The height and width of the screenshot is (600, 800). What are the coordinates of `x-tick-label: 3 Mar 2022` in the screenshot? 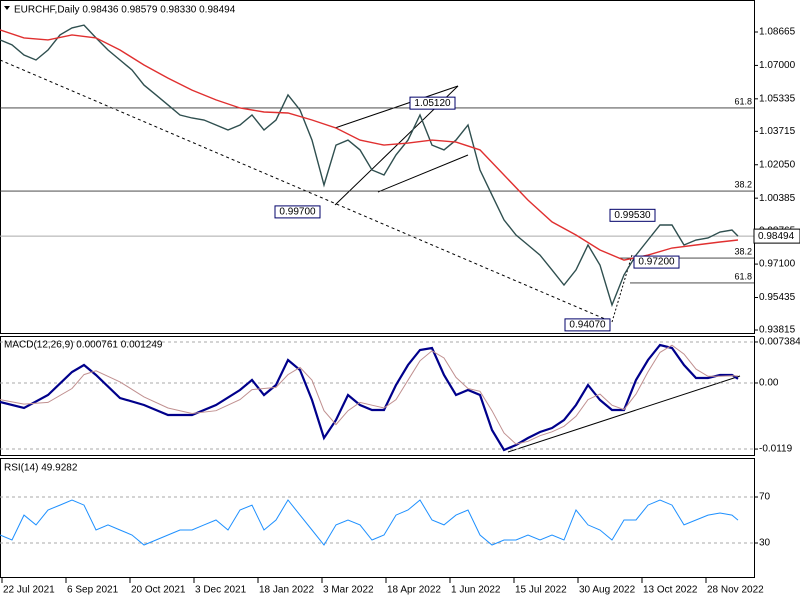 It's located at (348, 590).